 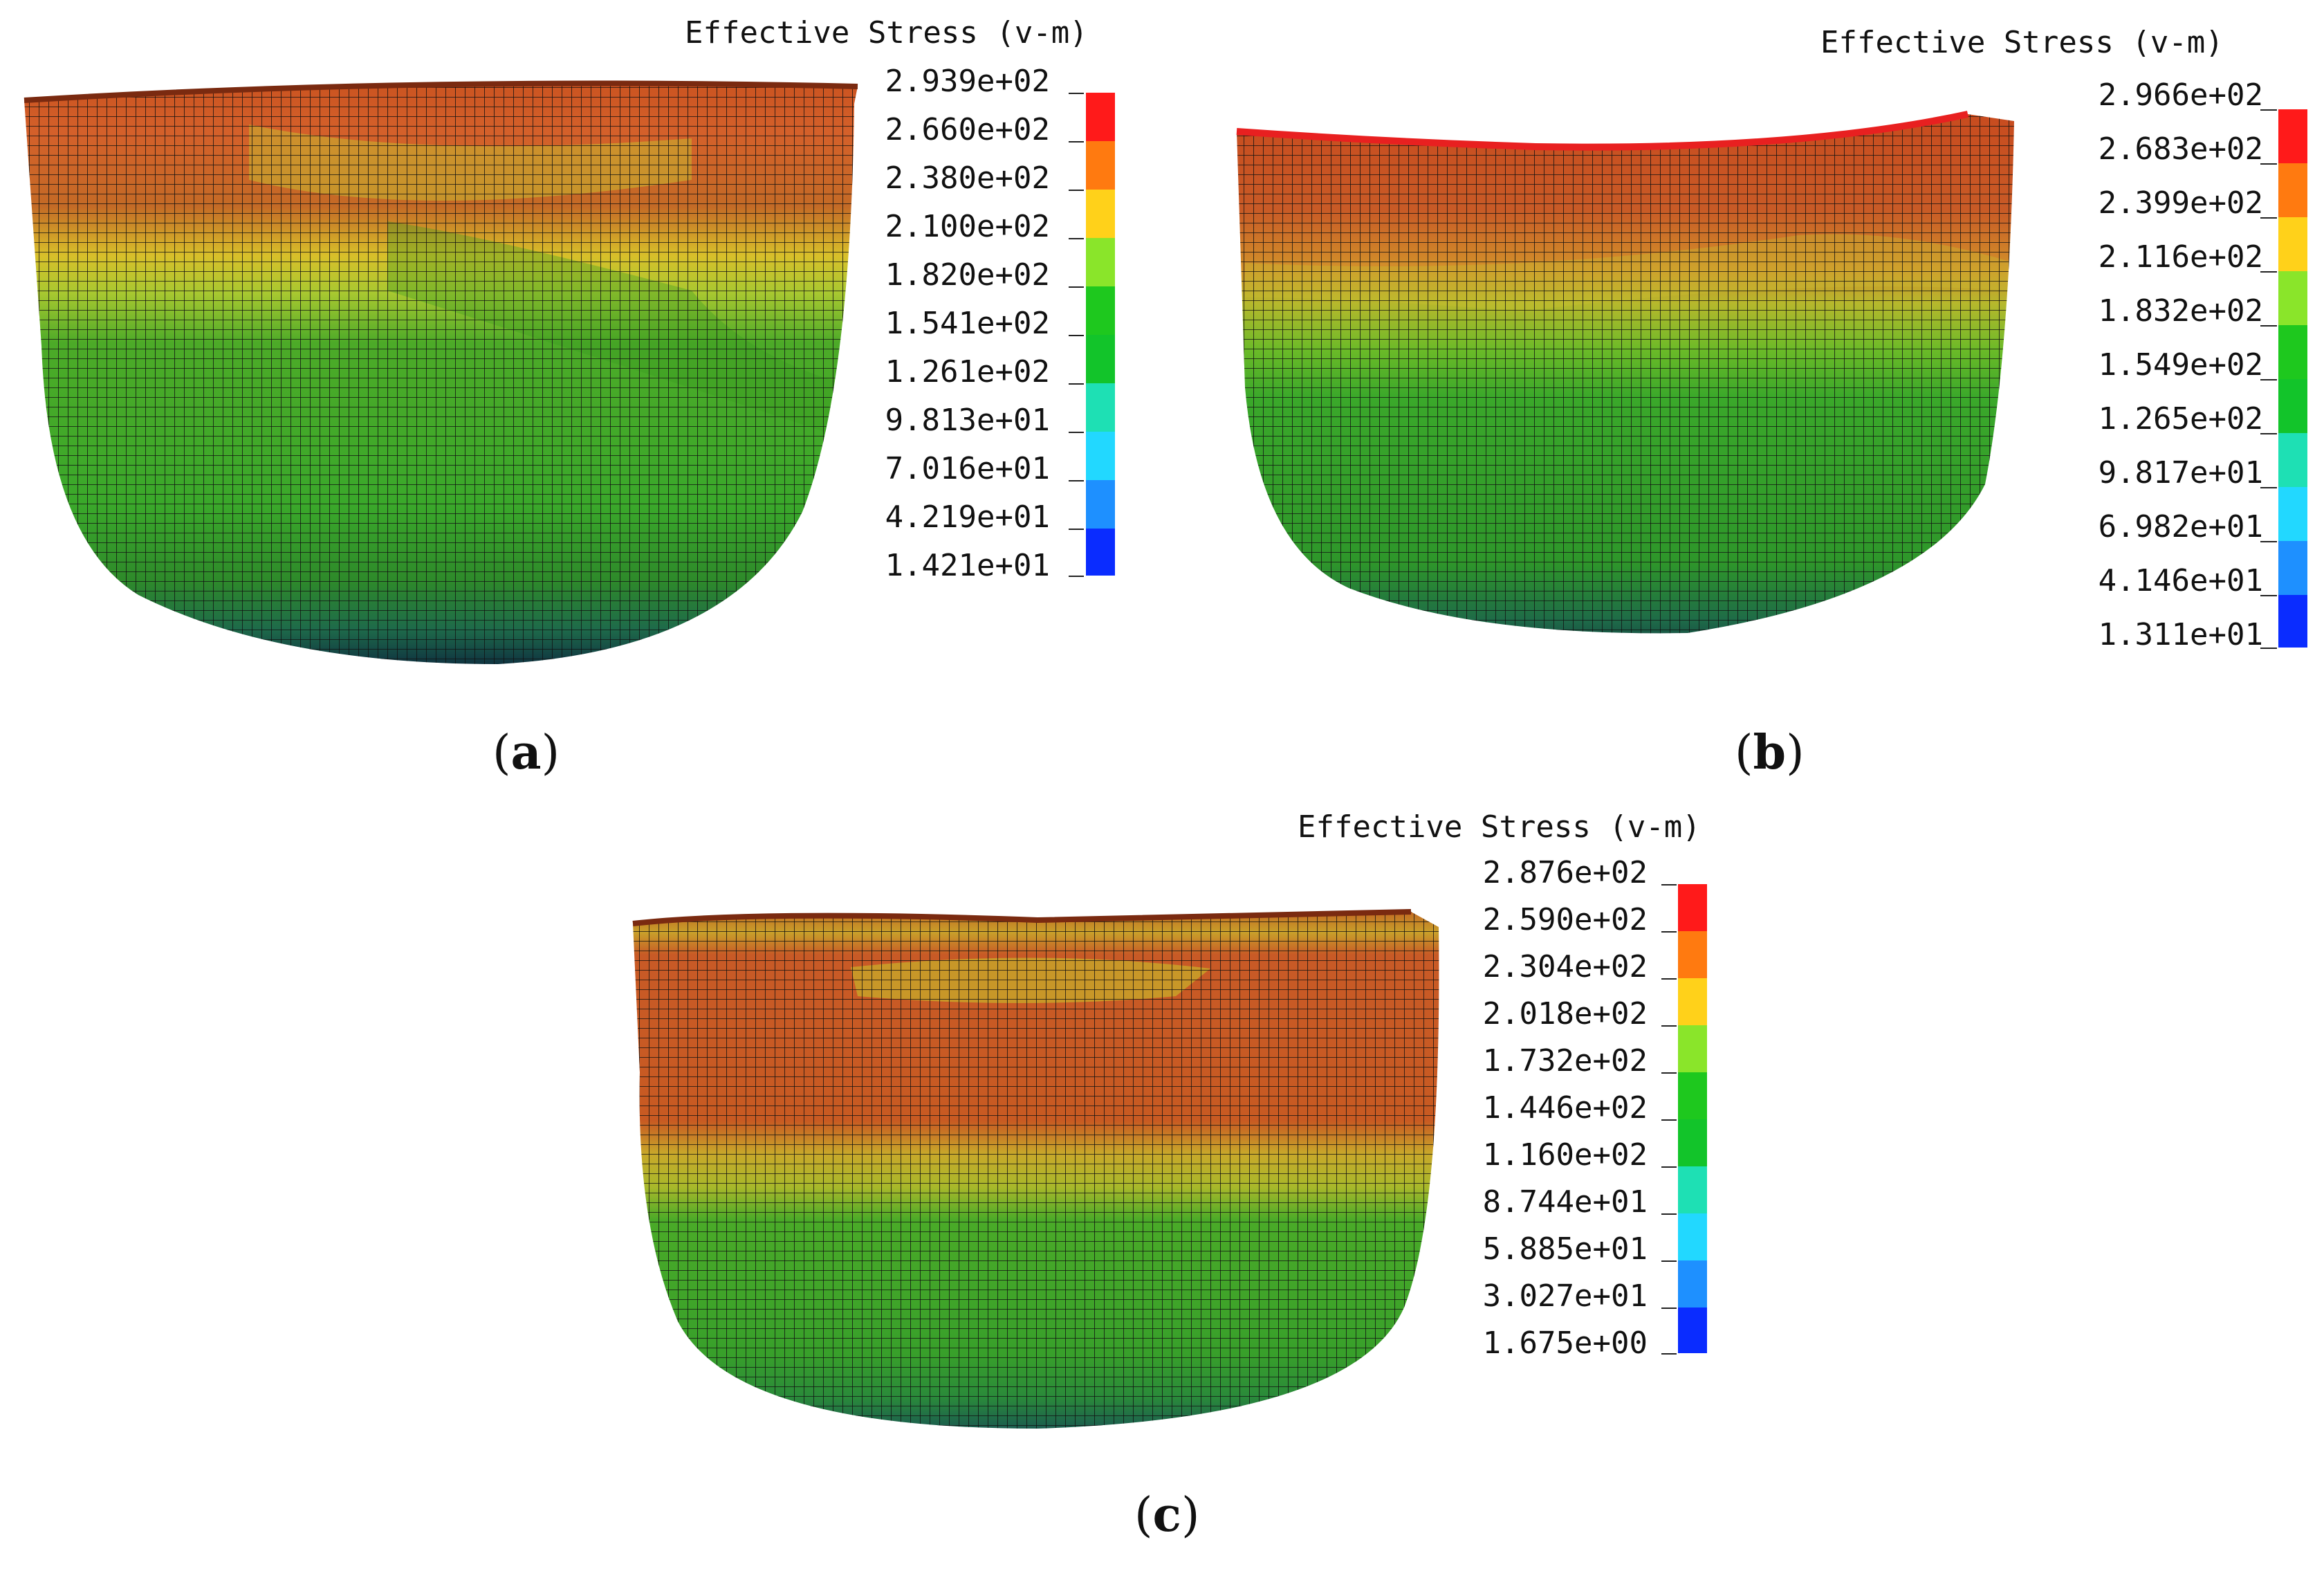 I want to click on legend-tick-label: 2.683e+02, so click(x=2180, y=149).